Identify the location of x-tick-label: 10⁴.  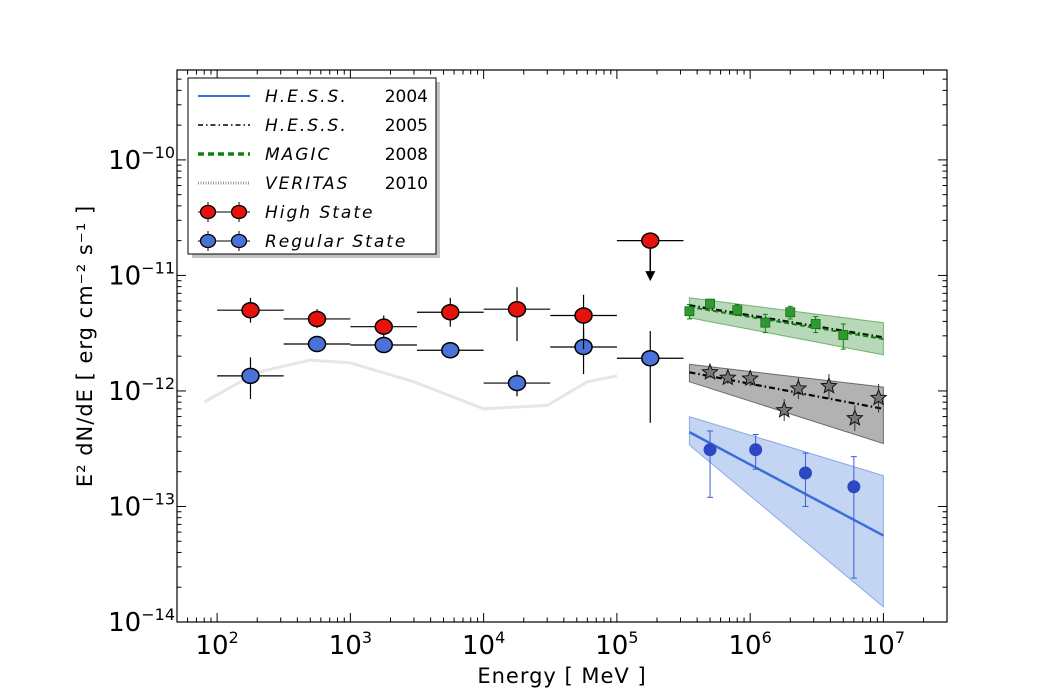
(483, 644).